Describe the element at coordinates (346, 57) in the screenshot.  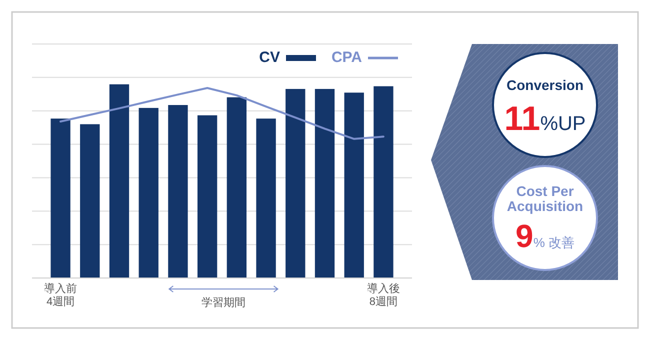
I see `legend-label: CPA` at that location.